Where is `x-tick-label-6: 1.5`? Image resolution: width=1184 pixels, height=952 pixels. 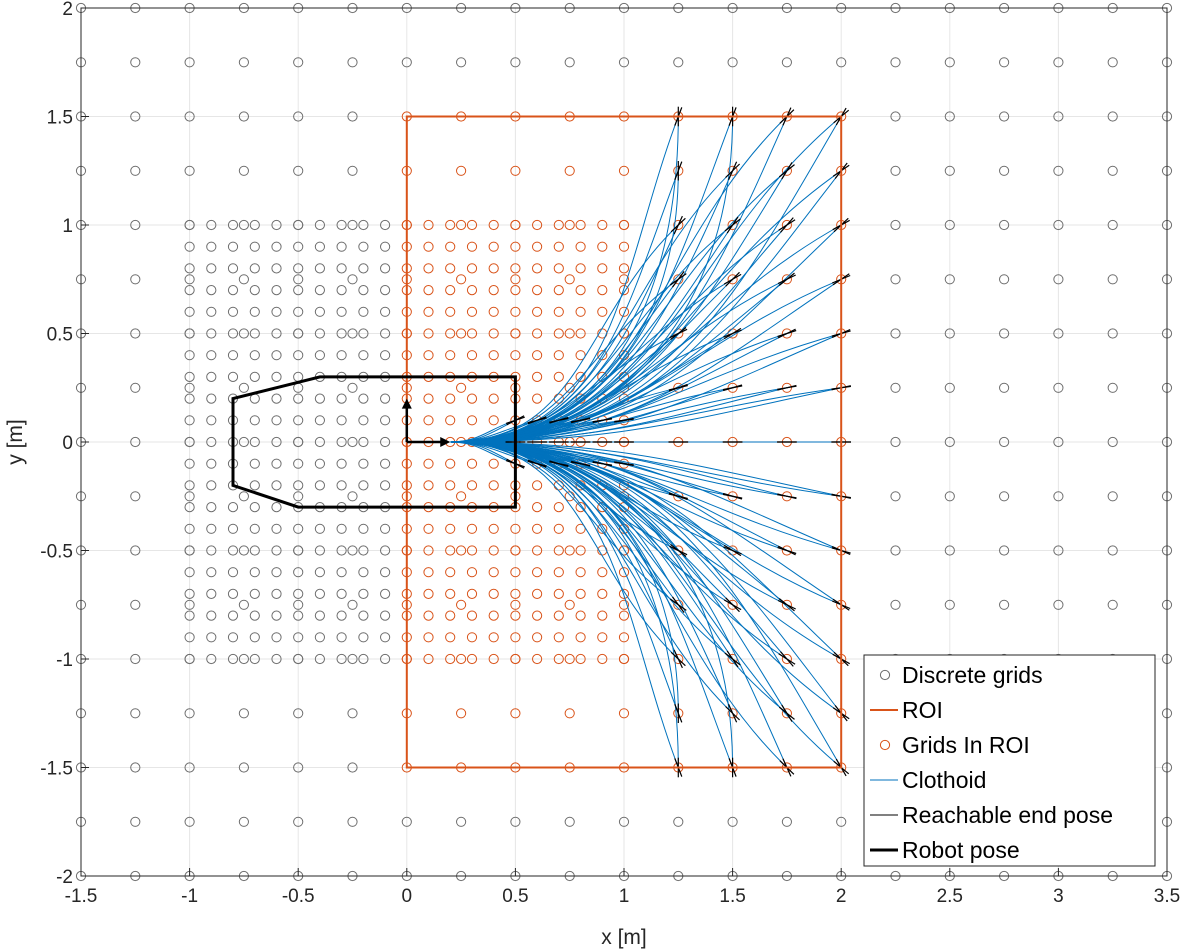 x-tick-label-6: 1.5 is located at coordinates (732, 896).